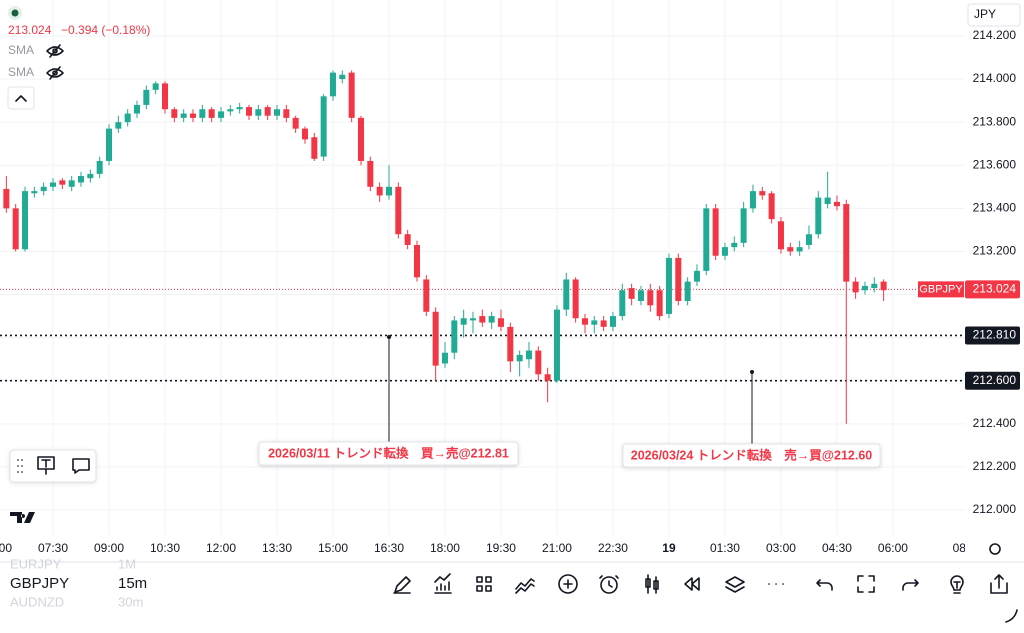  I want to click on layers-icon, so click(735, 584).